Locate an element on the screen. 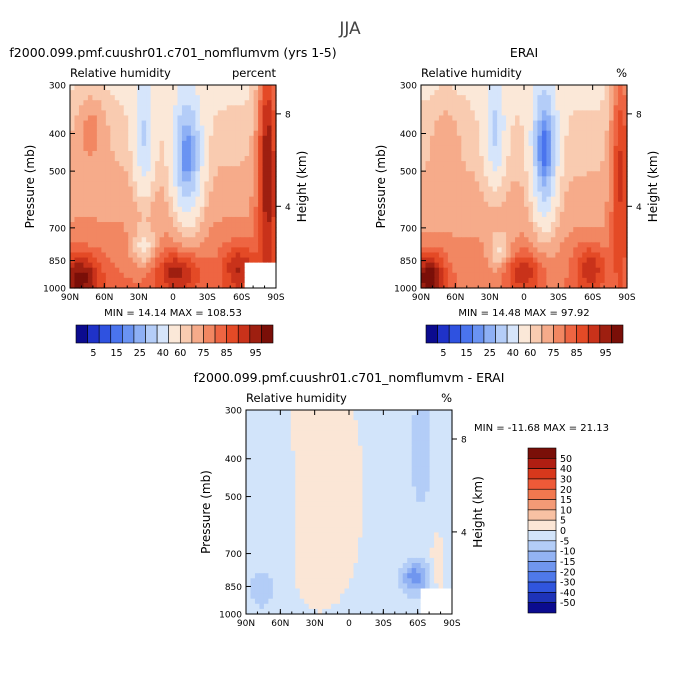 This screenshot has height=700, width=700. y-tick-label: 700 is located at coordinates (408, 229).